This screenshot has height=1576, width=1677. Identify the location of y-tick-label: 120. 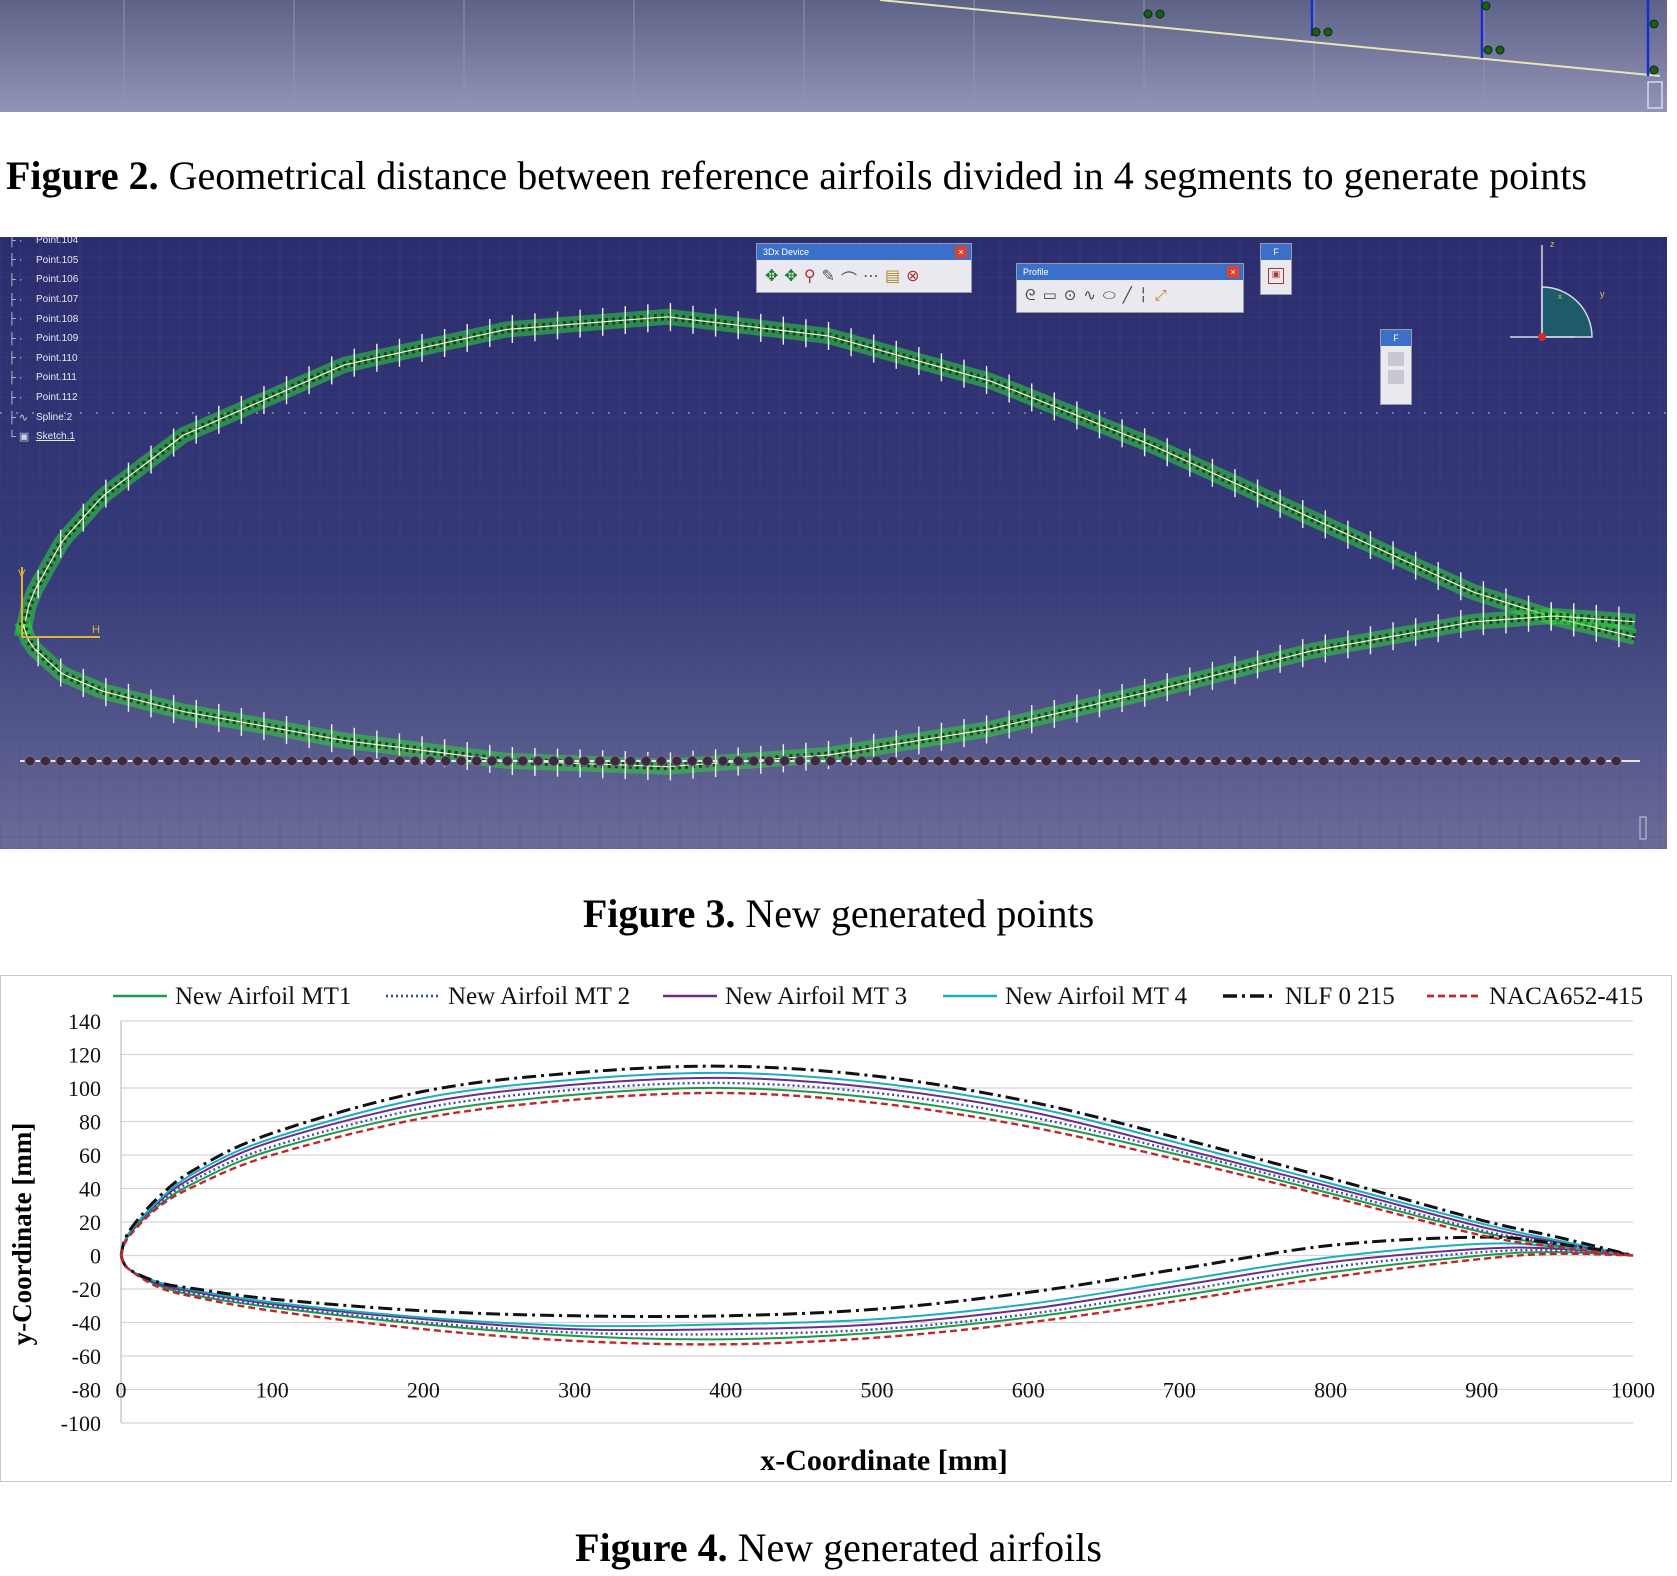
(84, 1055).